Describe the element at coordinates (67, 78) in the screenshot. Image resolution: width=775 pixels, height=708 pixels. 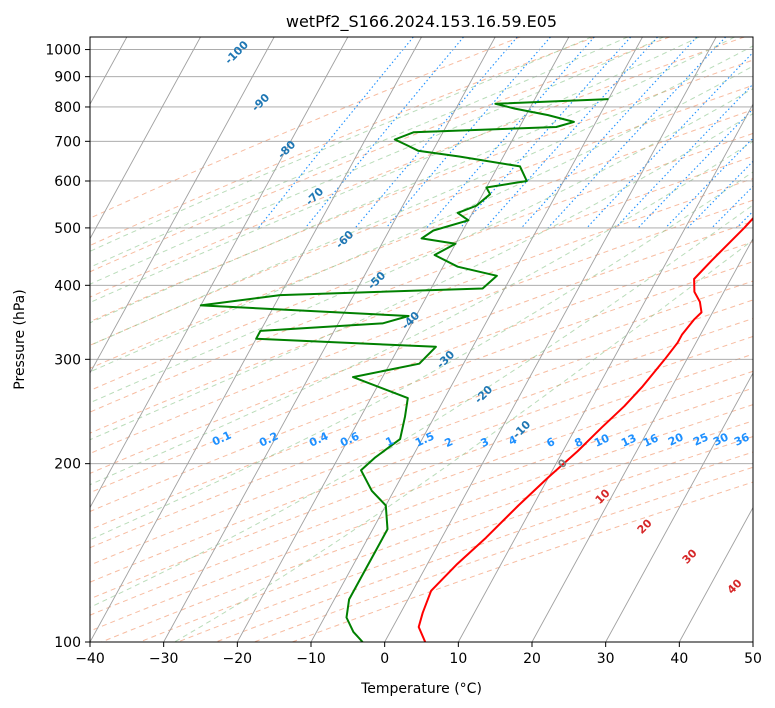
I see `y-tick-label: 900` at that location.